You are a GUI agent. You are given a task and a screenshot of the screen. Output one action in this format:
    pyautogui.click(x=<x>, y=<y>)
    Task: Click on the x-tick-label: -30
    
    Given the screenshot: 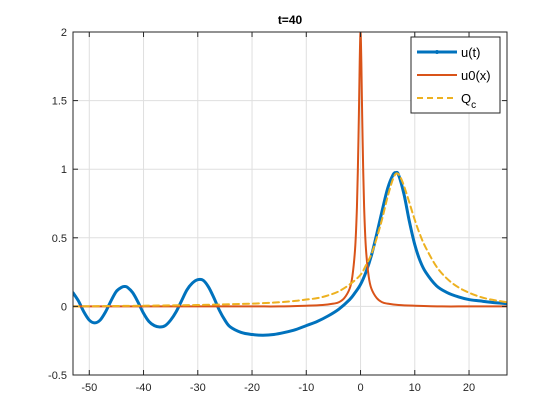 What is the action you would take?
    pyautogui.click(x=198, y=388)
    